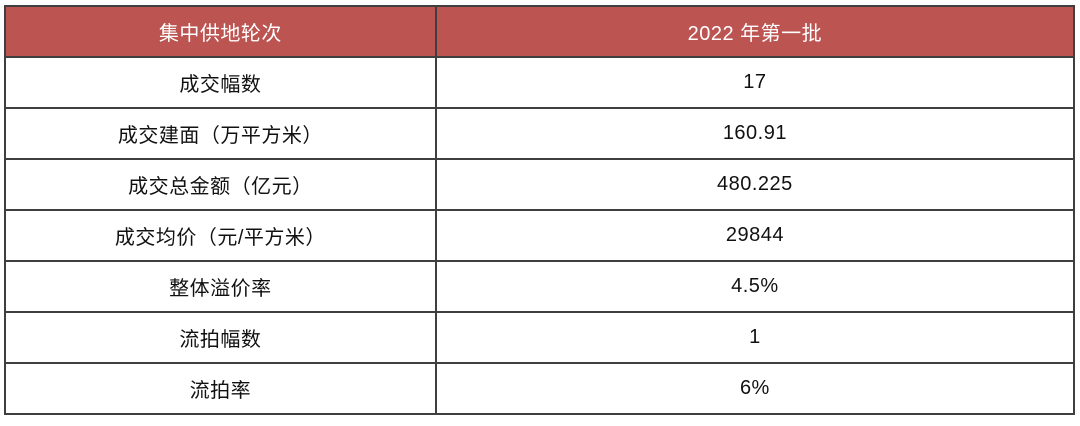 The height and width of the screenshot is (426, 1080). I want to click on row-label: 整体溢价率, so click(220, 286).